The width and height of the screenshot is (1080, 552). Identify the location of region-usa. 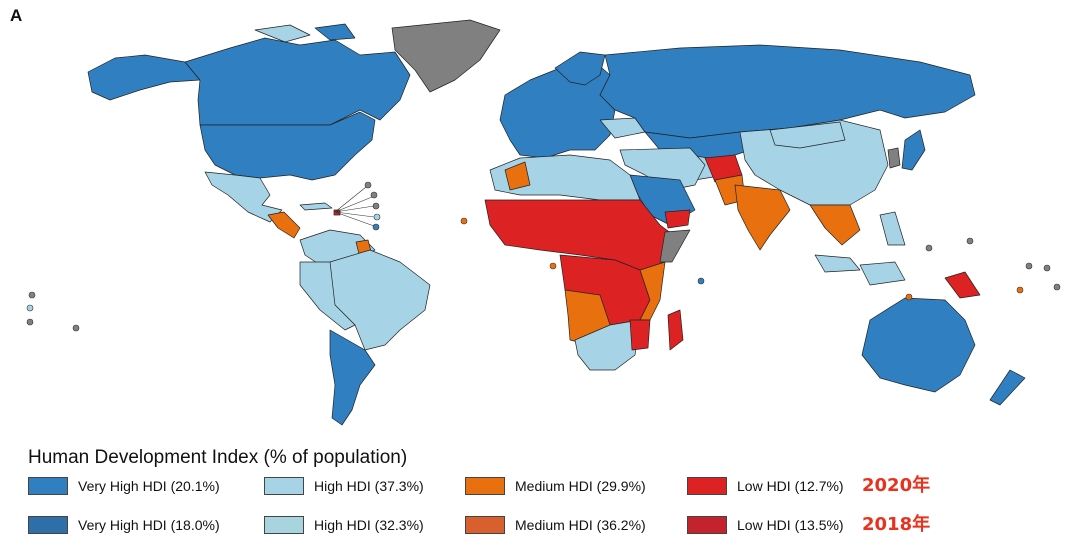
(287, 146).